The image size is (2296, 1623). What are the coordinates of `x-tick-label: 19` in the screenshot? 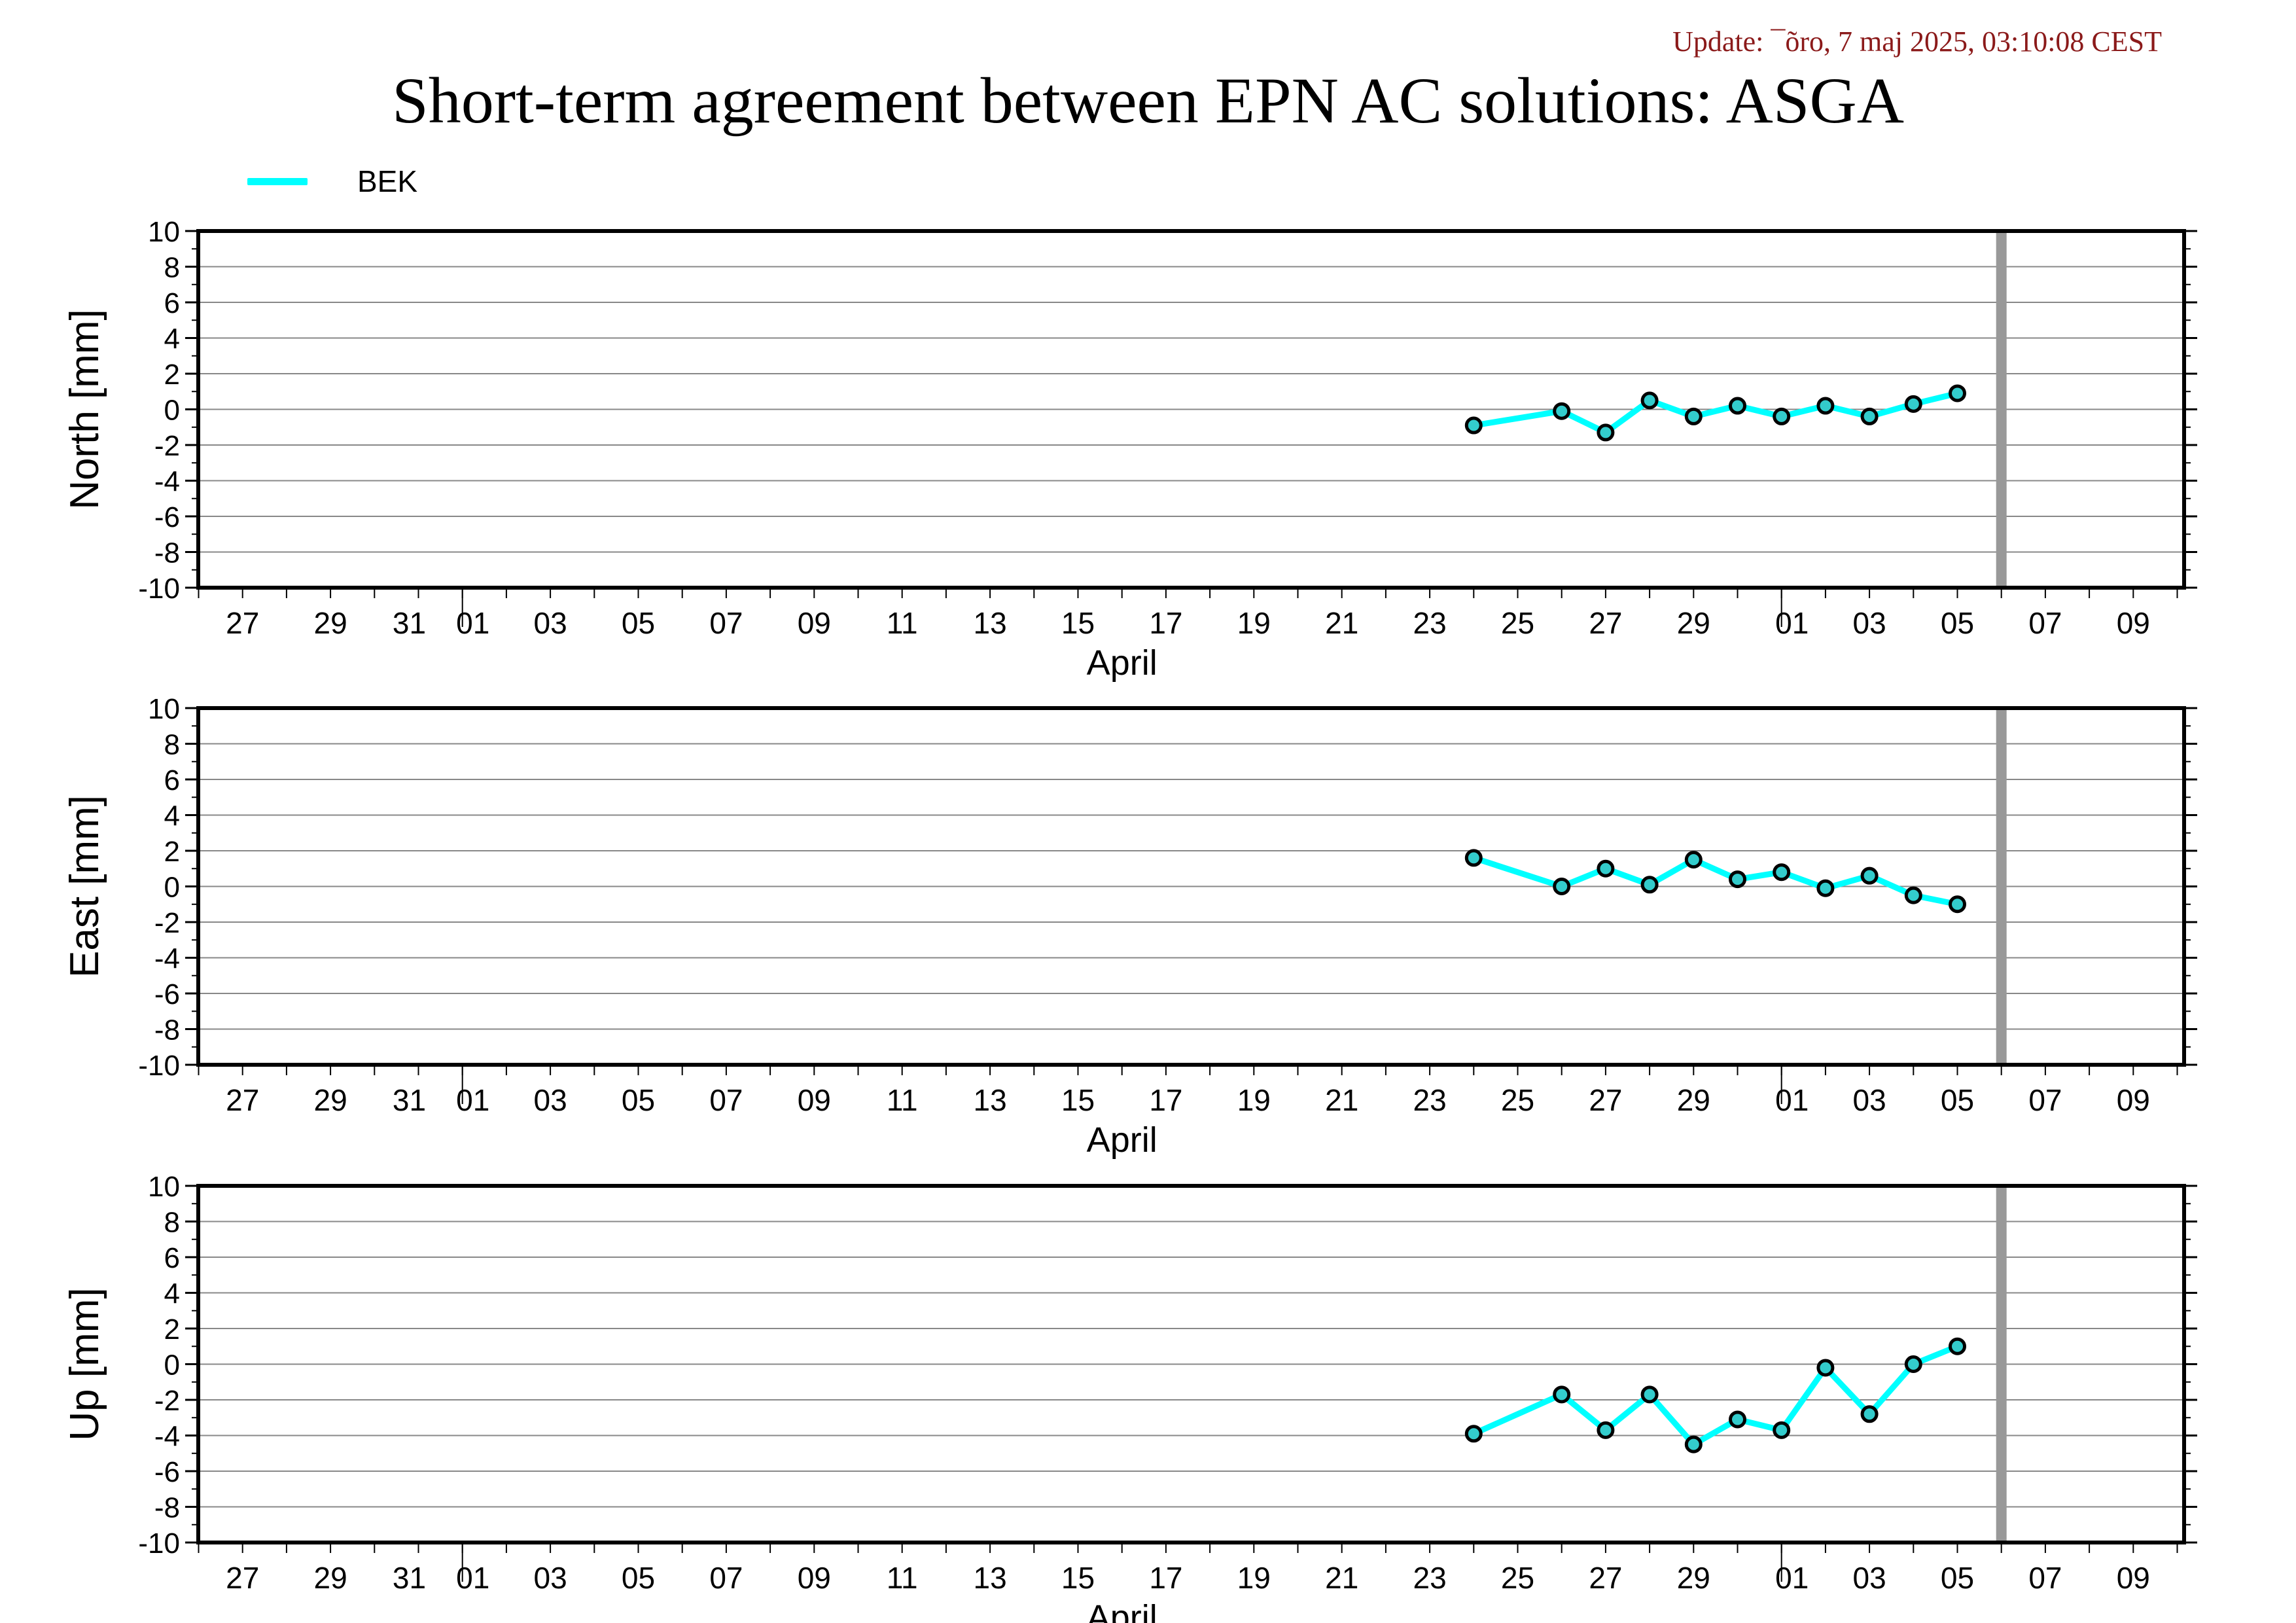 It's located at (1254, 1578).